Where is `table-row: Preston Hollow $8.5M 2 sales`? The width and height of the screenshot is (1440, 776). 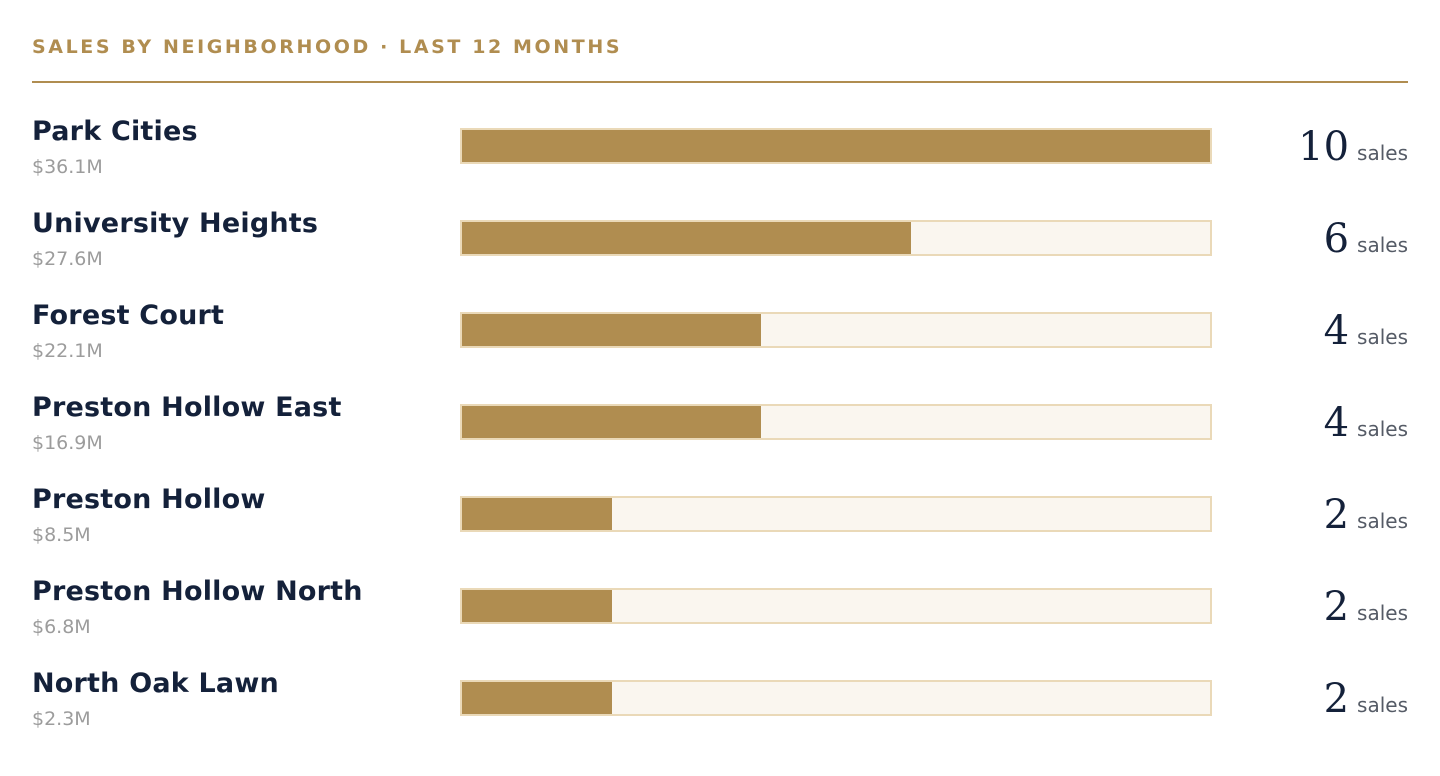
table-row: Preston Hollow $8.5M 2 sales is located at coordinates (720, 524).